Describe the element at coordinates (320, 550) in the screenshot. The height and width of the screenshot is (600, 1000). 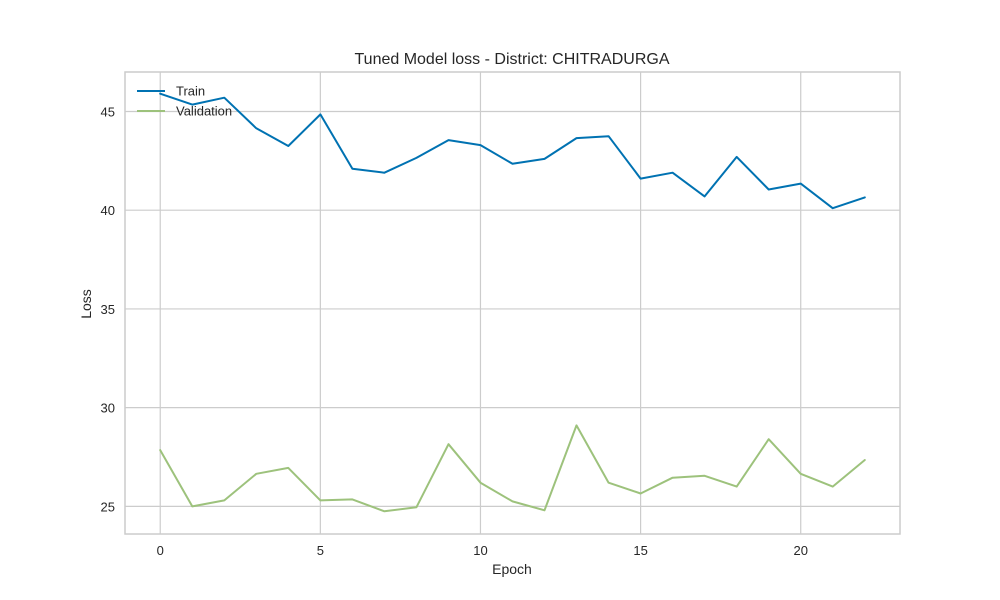
I see `x-tick-label: 5` at that location.